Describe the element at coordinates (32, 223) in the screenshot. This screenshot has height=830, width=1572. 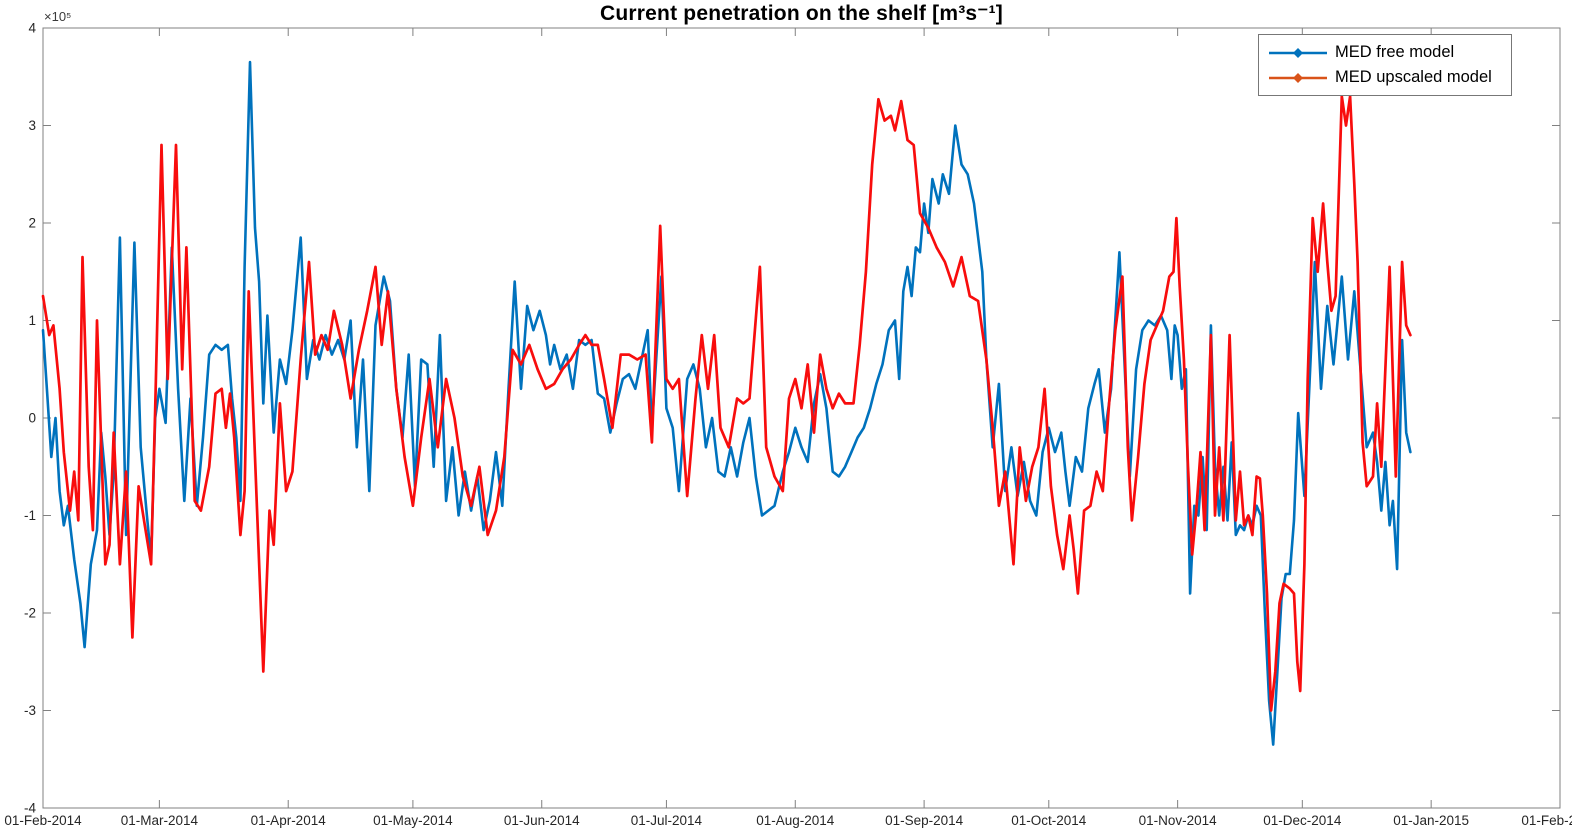
I see `tick-label: 2` at that location.